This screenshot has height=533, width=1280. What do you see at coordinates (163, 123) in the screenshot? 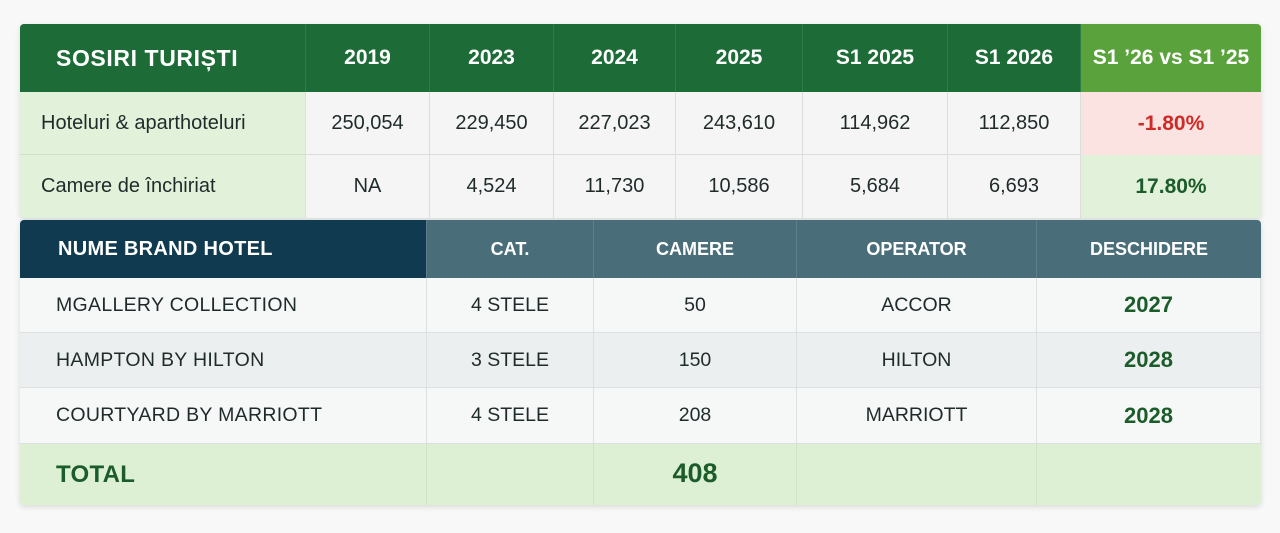
I see `row-label-hotels: Hoteluri & aparthoteluri` at bounding box center [163, 123].